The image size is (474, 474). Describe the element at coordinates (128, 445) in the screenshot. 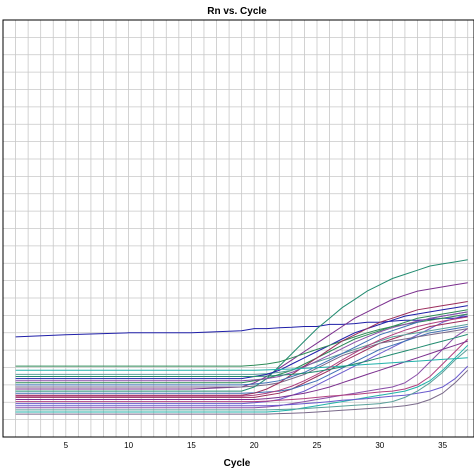

I see `x-tick-label: 10` at that location.